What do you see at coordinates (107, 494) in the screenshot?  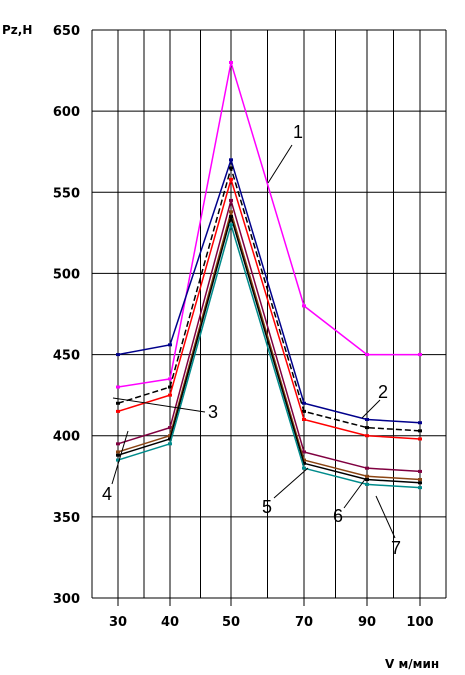 I see `series-callout-label: 4` at bounding box center [107, 494].